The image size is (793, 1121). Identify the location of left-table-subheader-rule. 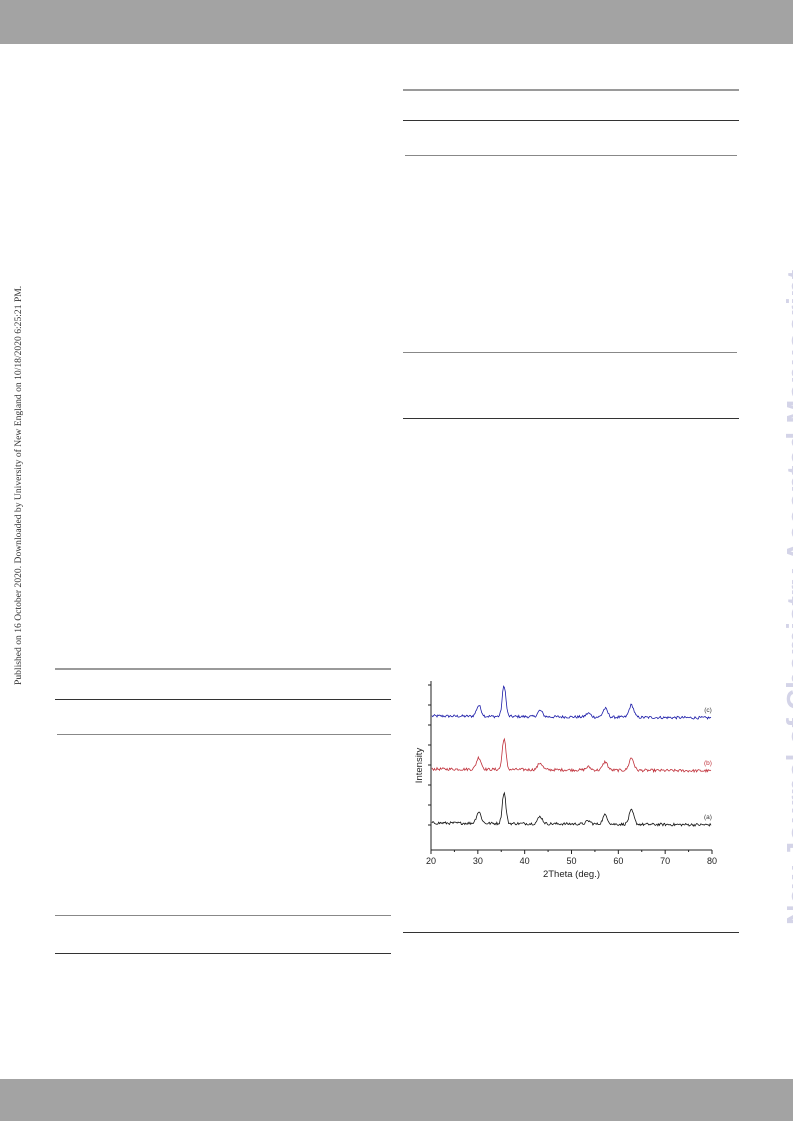
(224, 734).